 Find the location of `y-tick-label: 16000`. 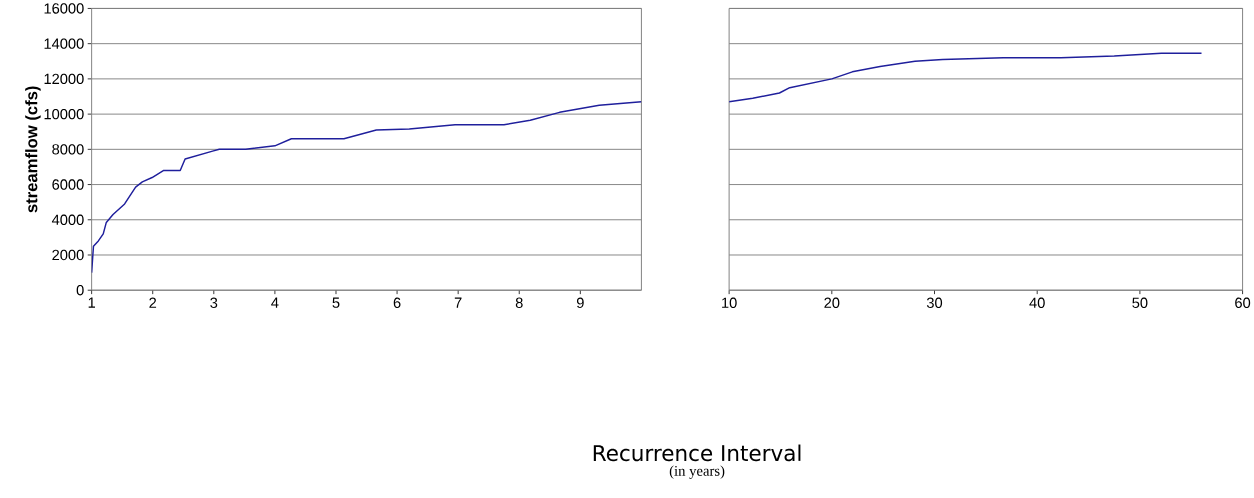

y-tick-label: 16000 is located at coordinates (64, 8).